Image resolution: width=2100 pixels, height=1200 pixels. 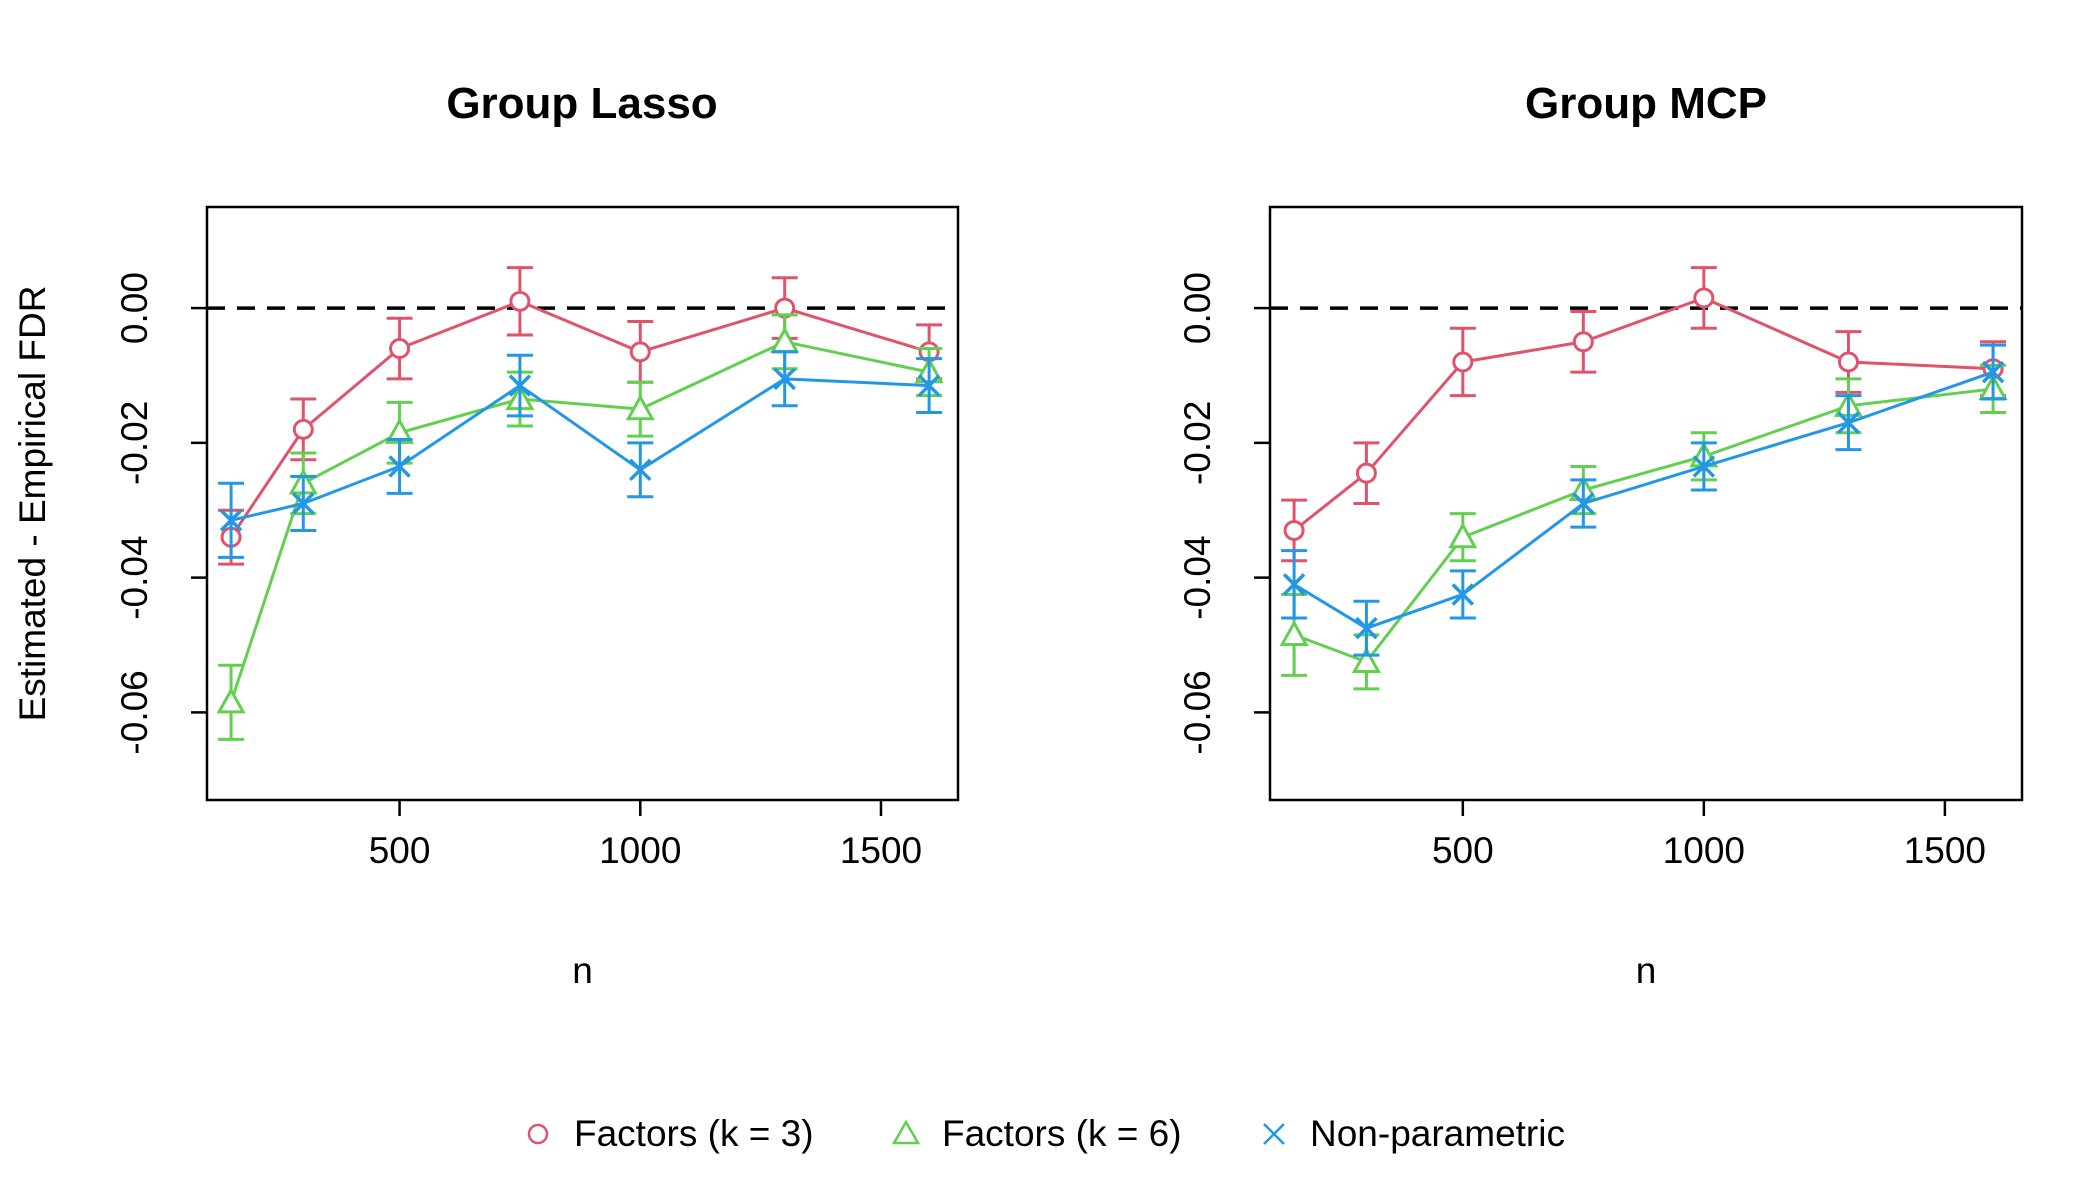 I want to click on legend-circle-marker, so click(x=538, y=1134).